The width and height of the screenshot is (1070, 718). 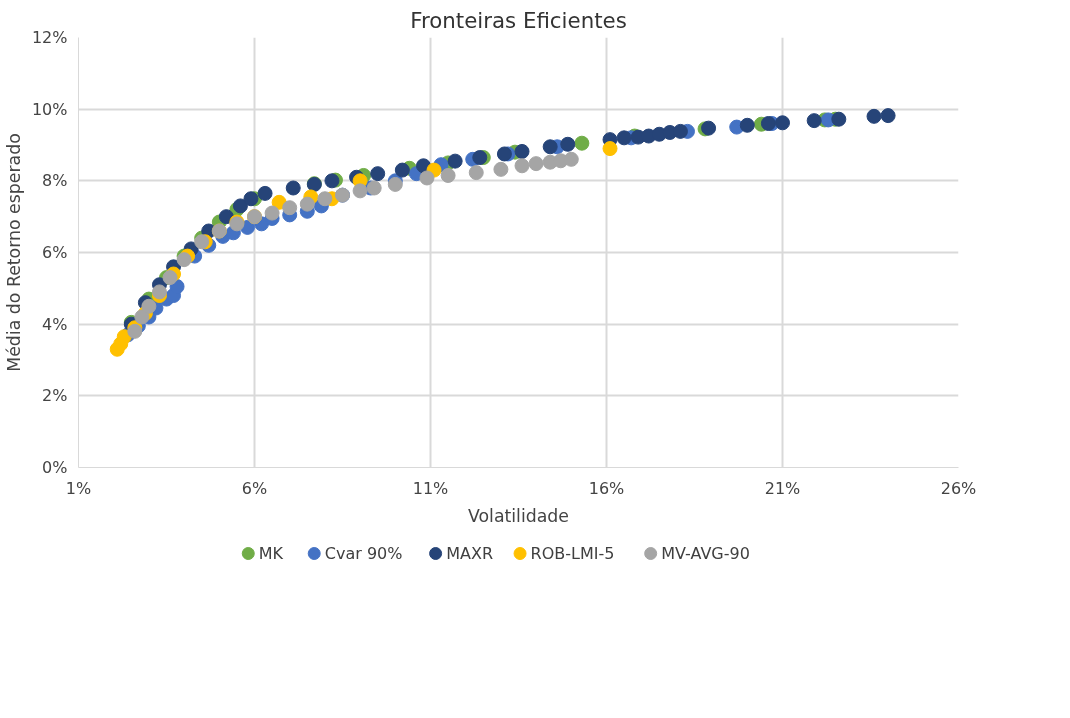 What do you see at coordinates (55, 181) in the screenshot?
I see `y-tick-label: 8%` at bounding box center [55, 181].